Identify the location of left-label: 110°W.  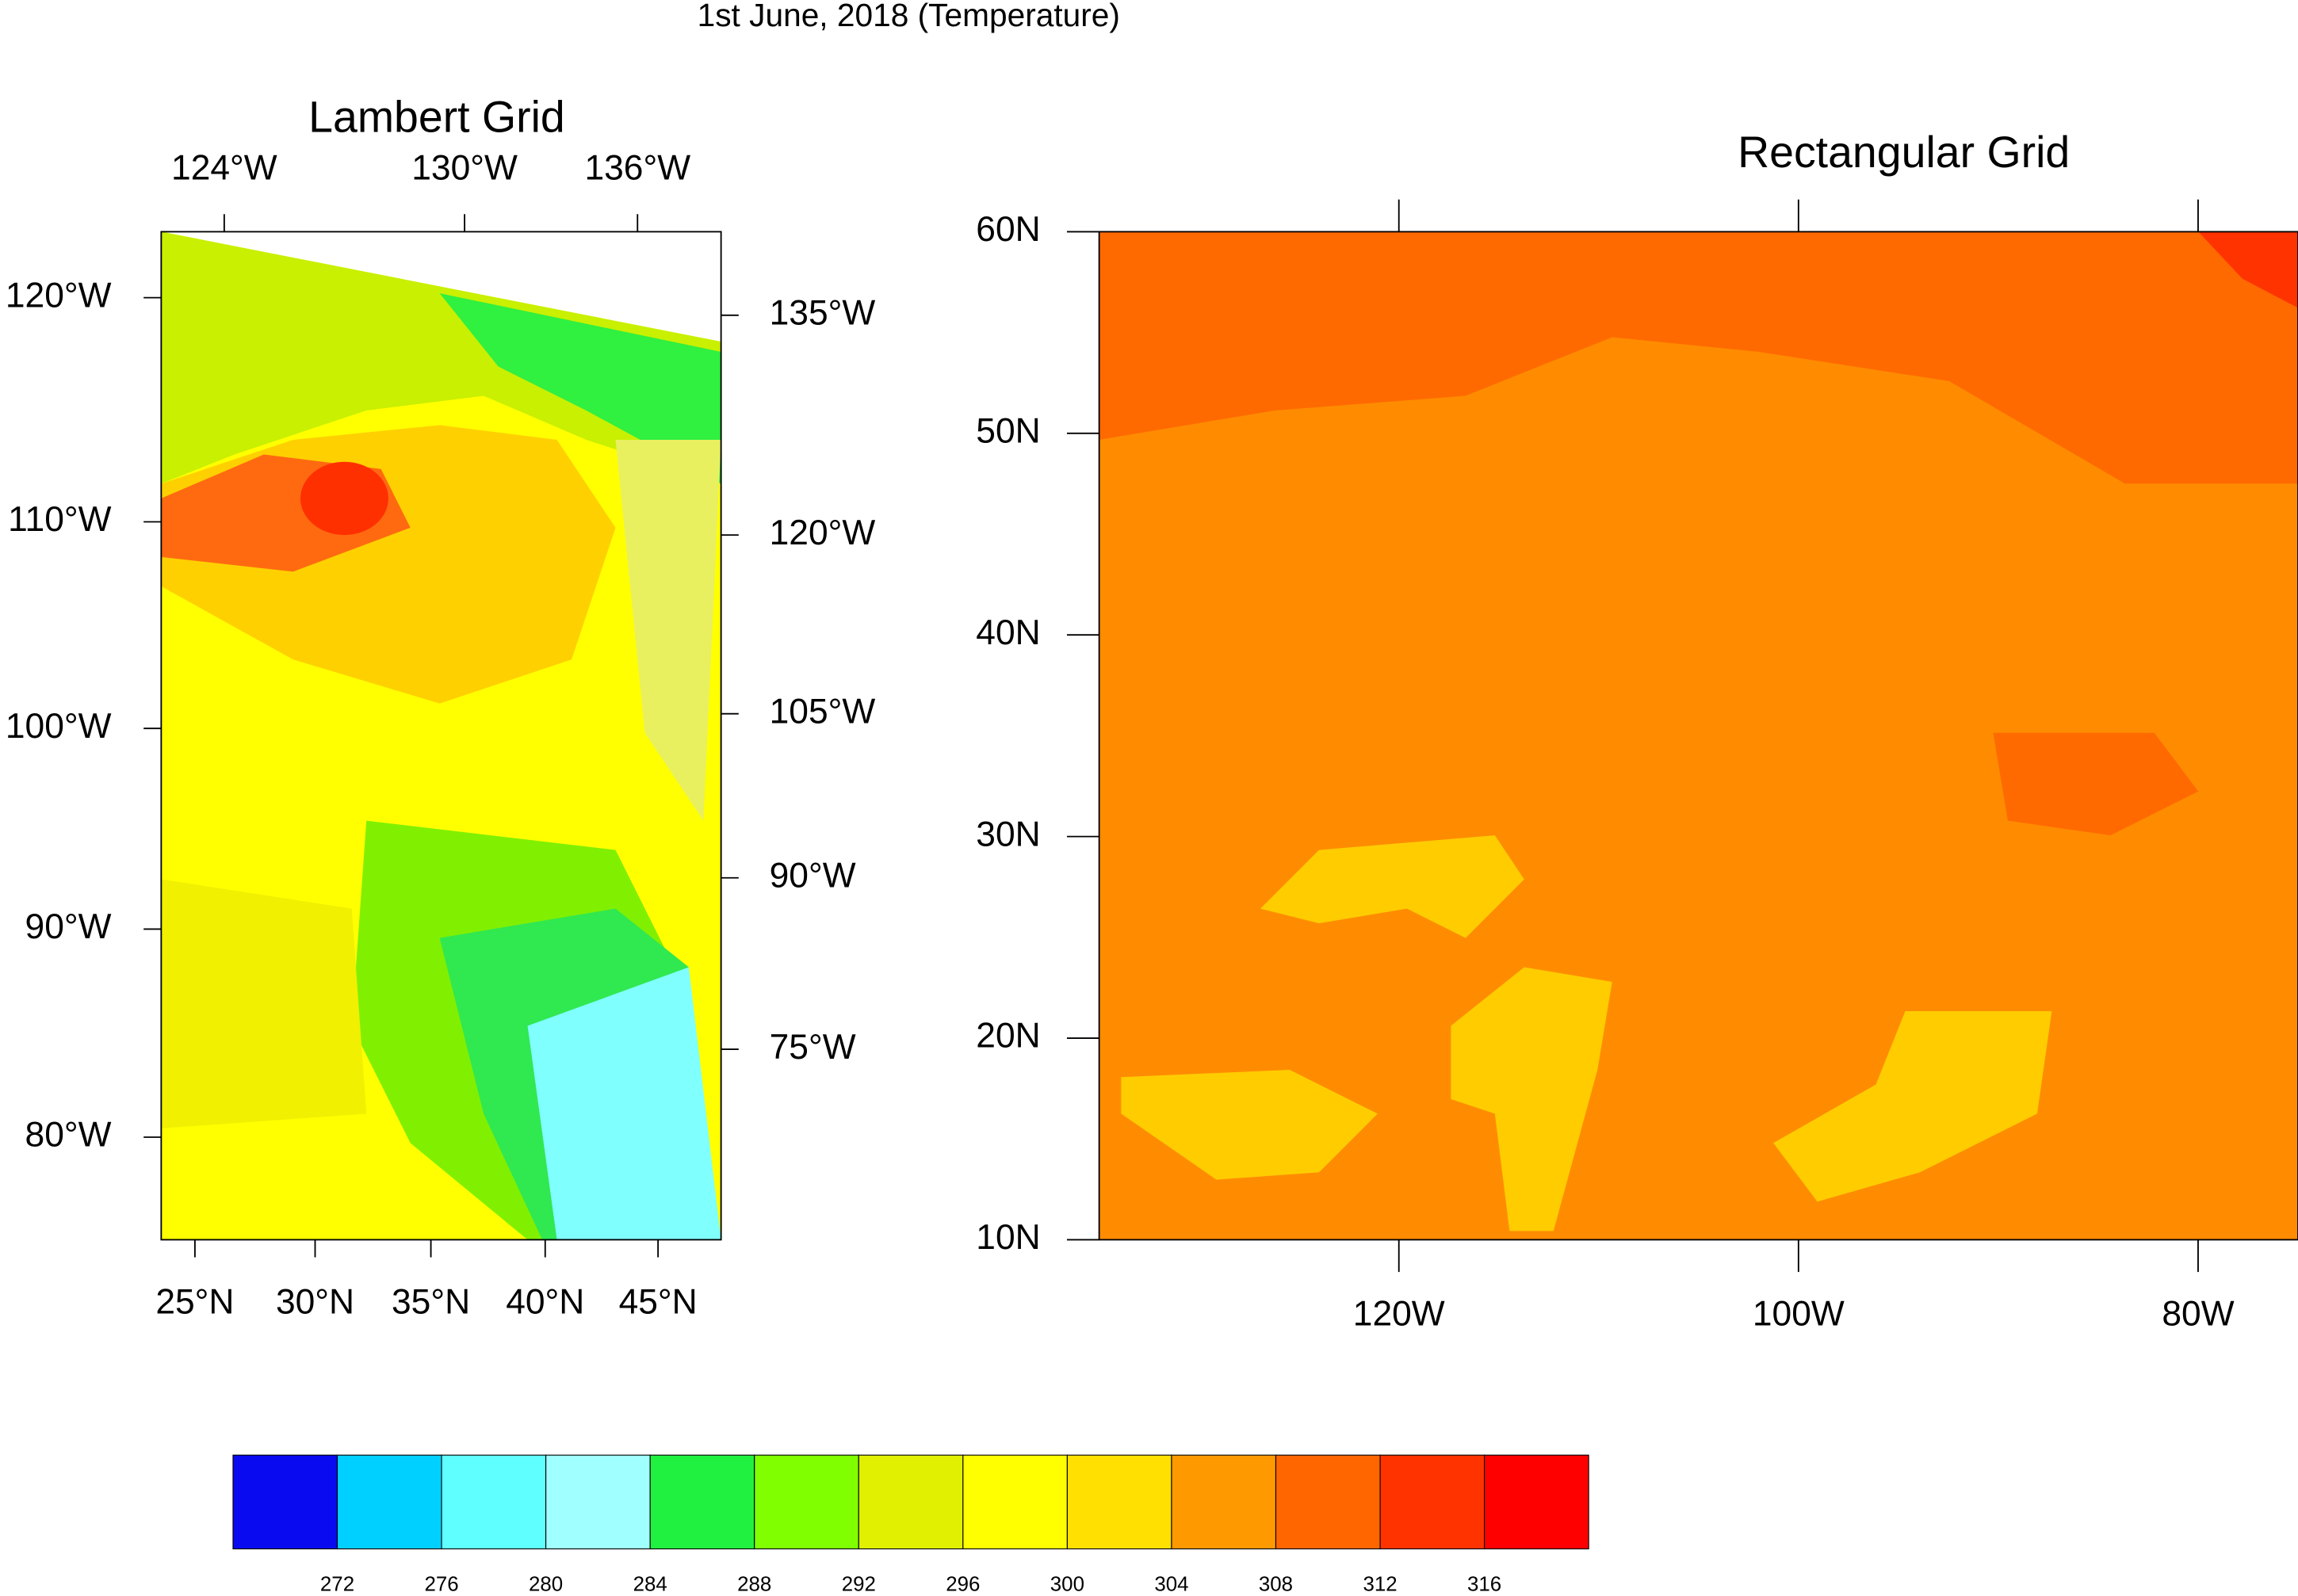
(60, 519).